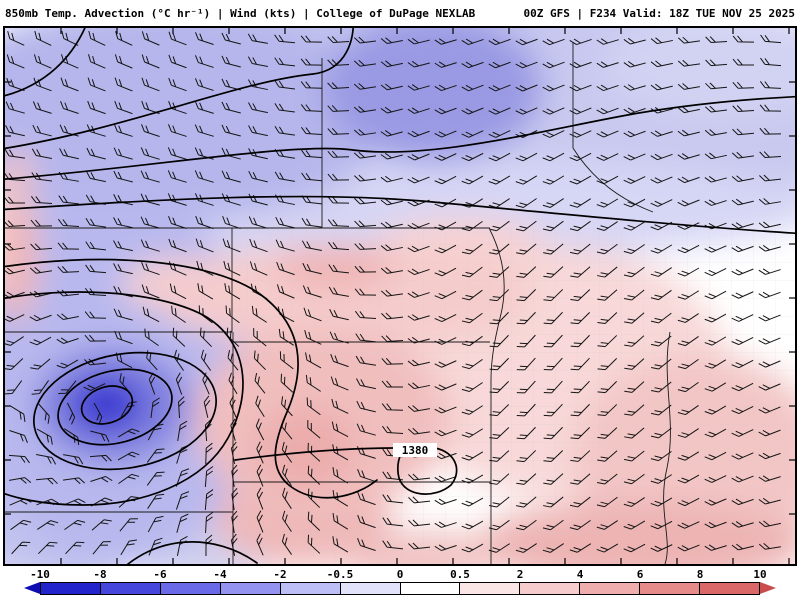 Image resolution: width=800 pixels, height=600 pixels. I want to click on colorbar-segments, so click(400, 588).